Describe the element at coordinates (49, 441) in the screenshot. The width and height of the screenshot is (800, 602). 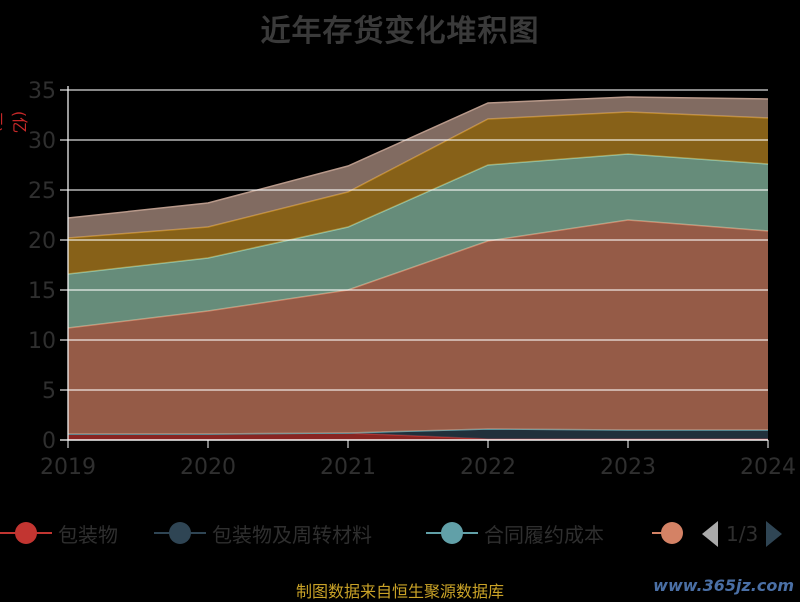
I see `y-tick-label: 0` at that location.